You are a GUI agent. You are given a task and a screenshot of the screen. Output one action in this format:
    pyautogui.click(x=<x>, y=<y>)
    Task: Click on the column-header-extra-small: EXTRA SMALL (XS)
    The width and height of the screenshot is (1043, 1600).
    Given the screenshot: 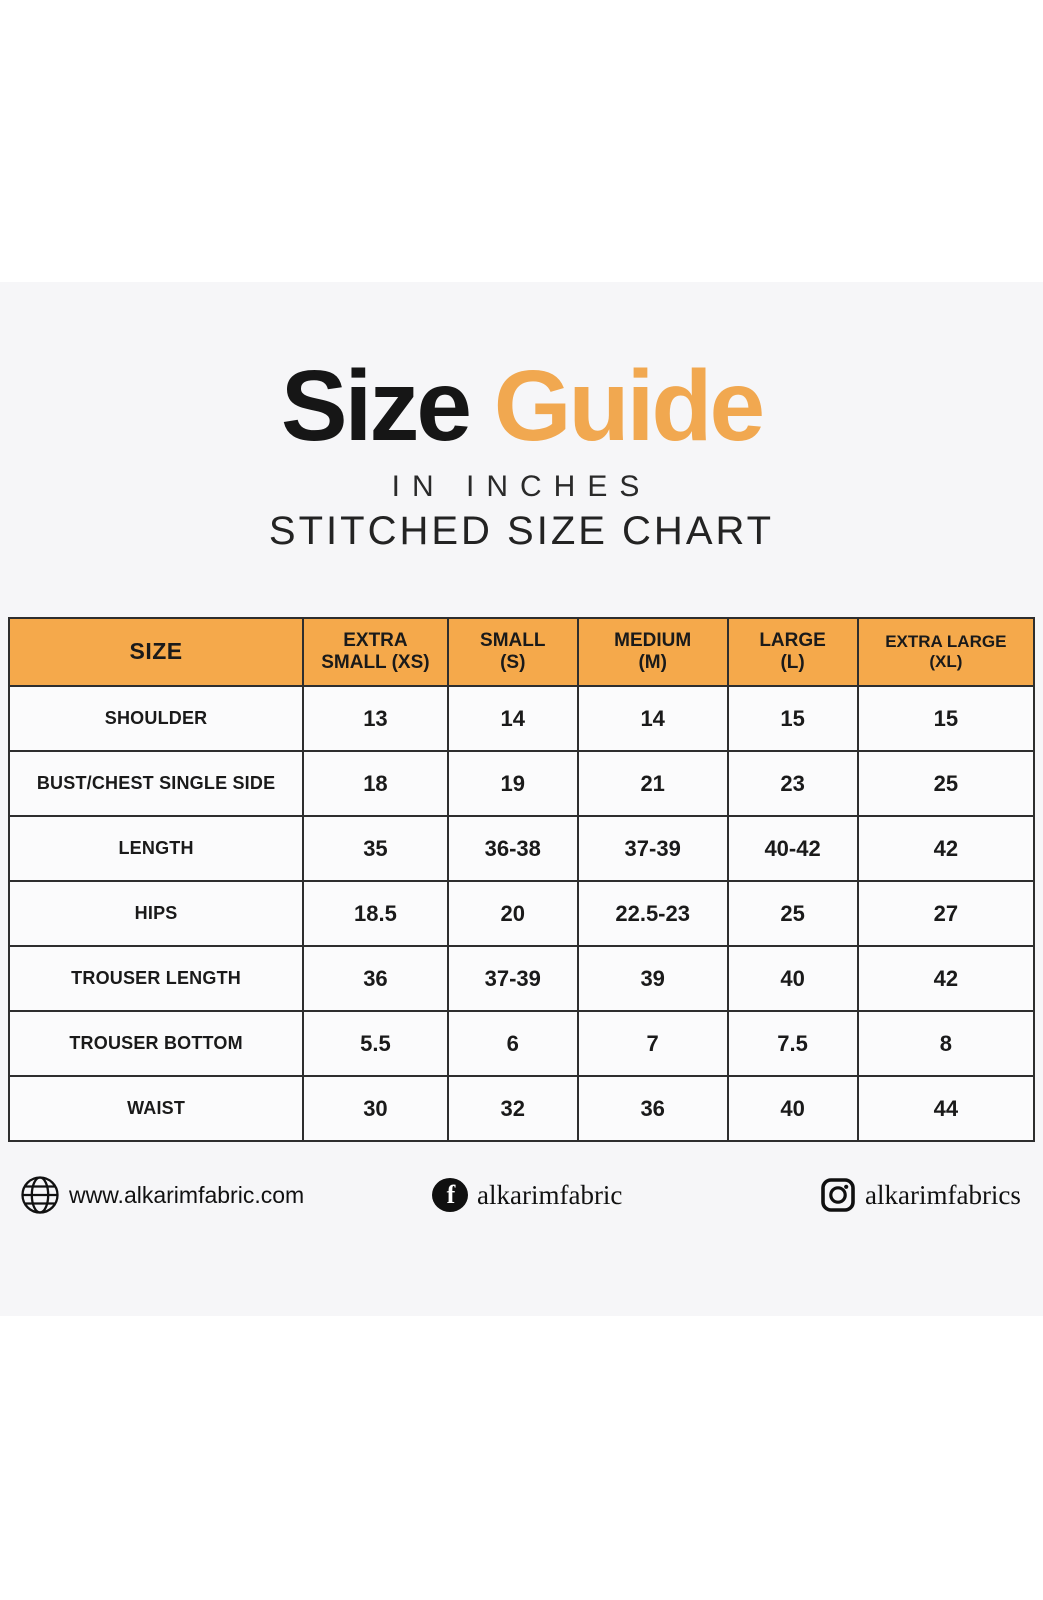 What is the action you would take?
    pyautogui.click(x=375, y=652)
    